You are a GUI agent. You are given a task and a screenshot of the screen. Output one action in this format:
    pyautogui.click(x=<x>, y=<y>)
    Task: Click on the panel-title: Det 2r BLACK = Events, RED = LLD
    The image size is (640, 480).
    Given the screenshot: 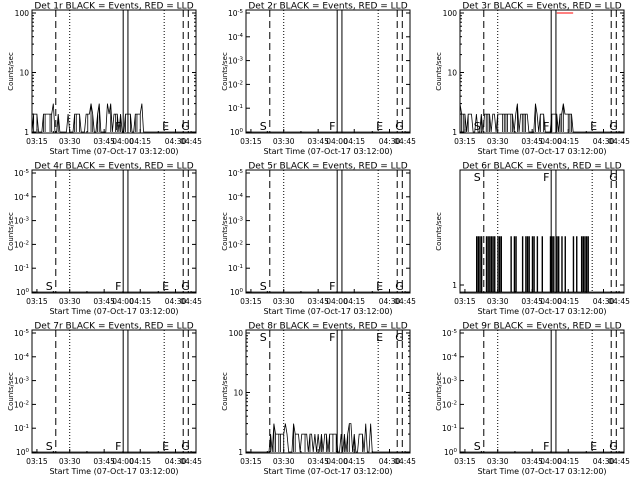 What is the action you would take?
    pyautogui.click(x=327, y=7)
    